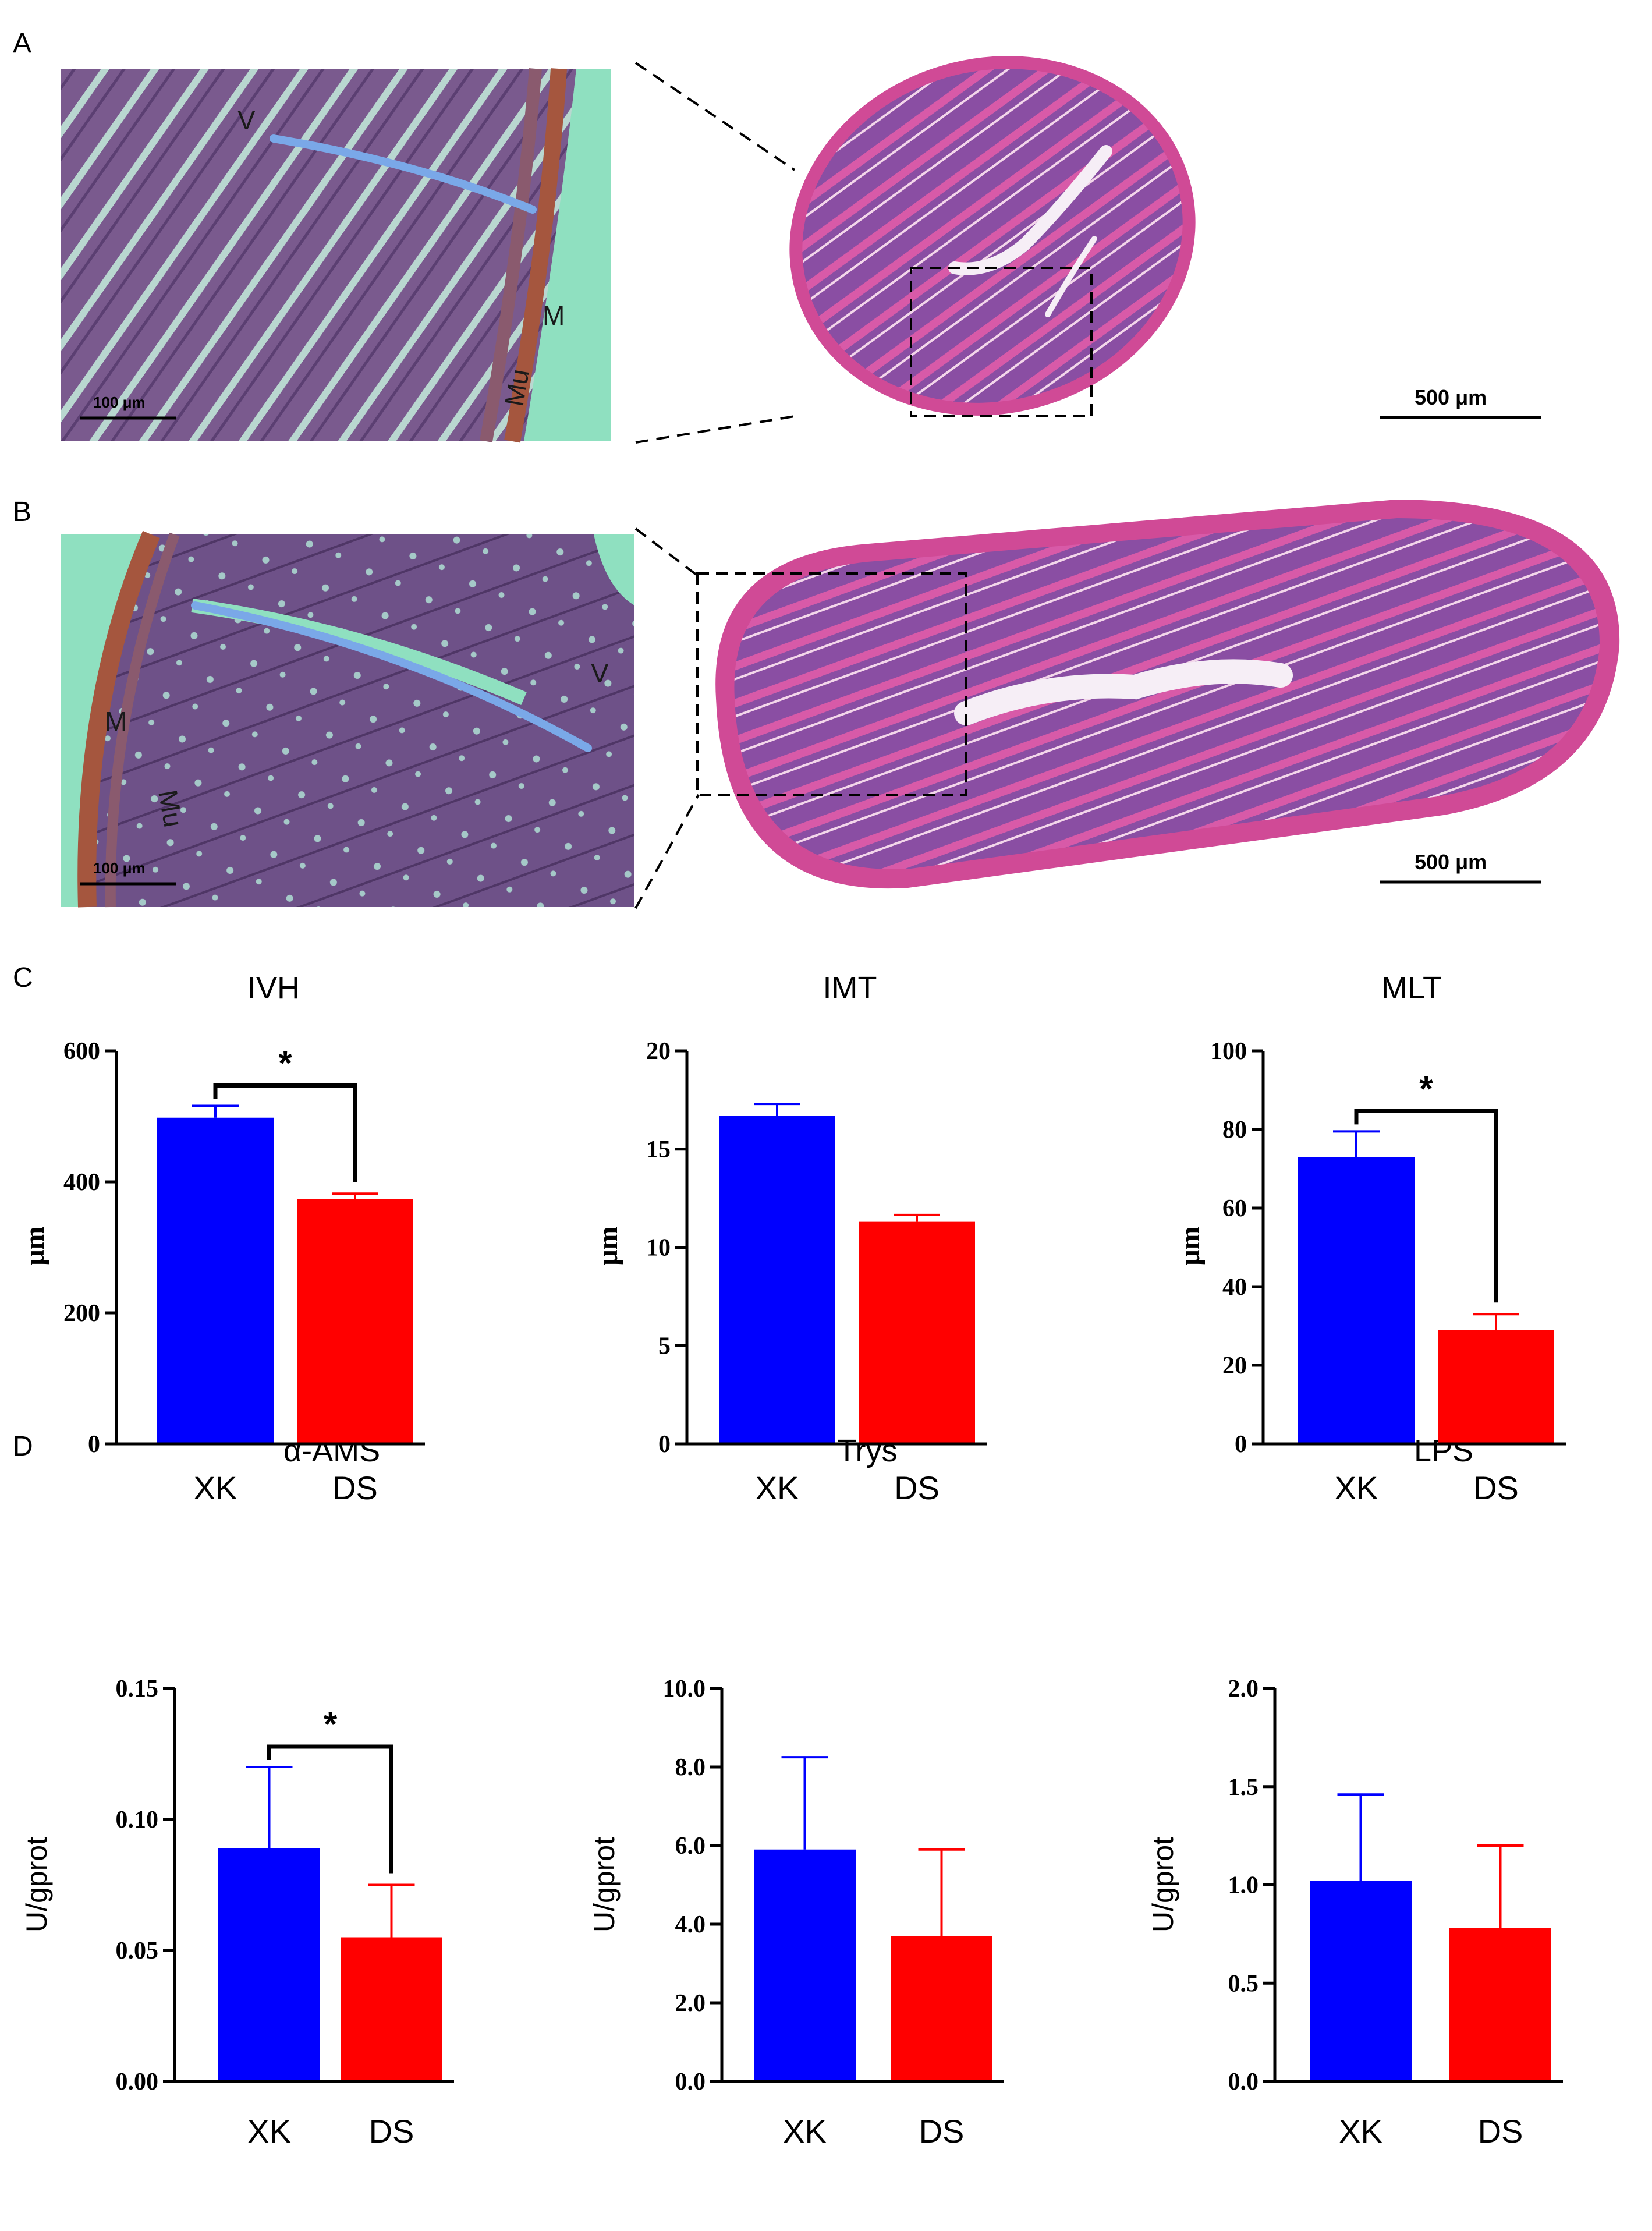  I want to click on y-tick-label-trys: 2.0, so click(690, 2004).